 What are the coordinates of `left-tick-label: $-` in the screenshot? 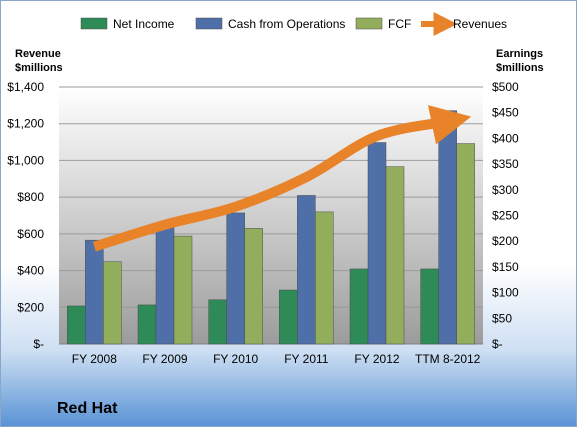 It's located at (38, 344).